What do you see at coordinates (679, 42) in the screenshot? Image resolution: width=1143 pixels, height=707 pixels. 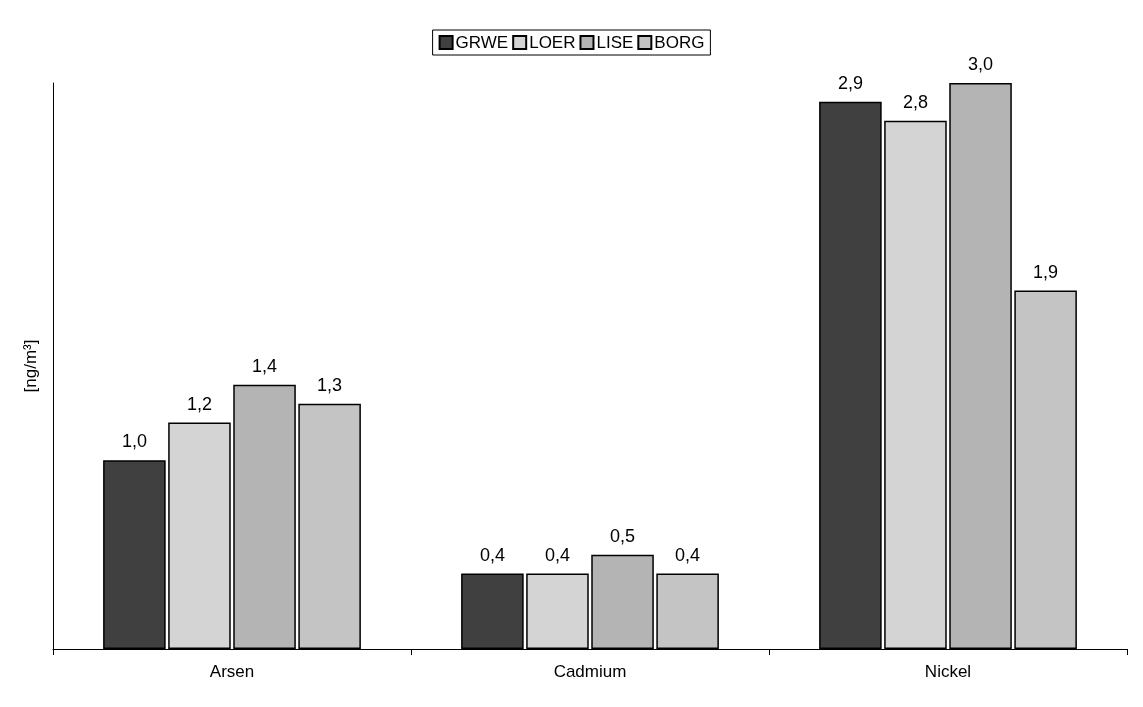 I see `legend-label: BORG` at bounding box center [679, 42].